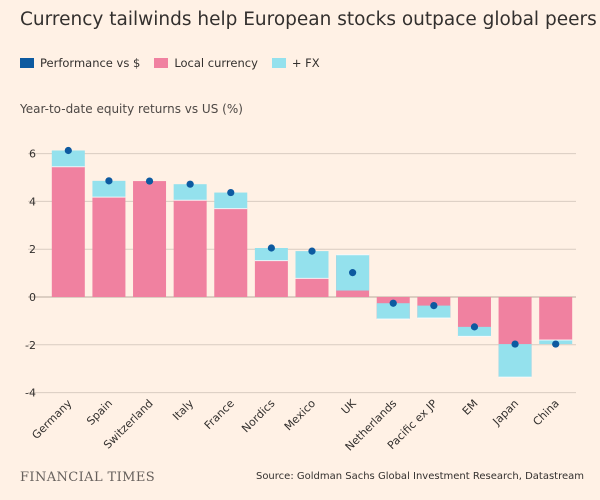  I want to click on legend-swatch-performance, so click(27, 63).